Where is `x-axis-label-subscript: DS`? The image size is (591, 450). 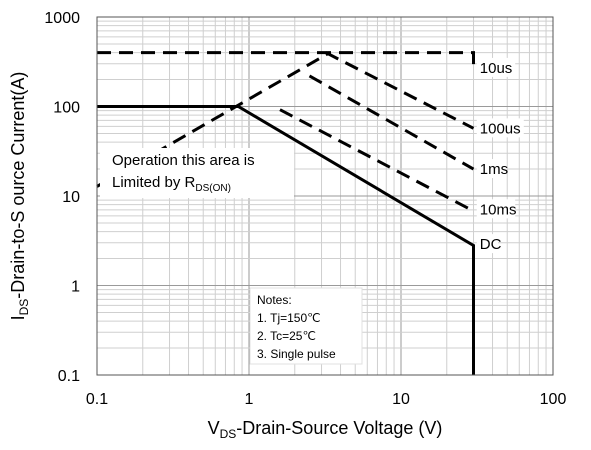 x-axis-label-subscript: DS is located at coordinates (228, 434).